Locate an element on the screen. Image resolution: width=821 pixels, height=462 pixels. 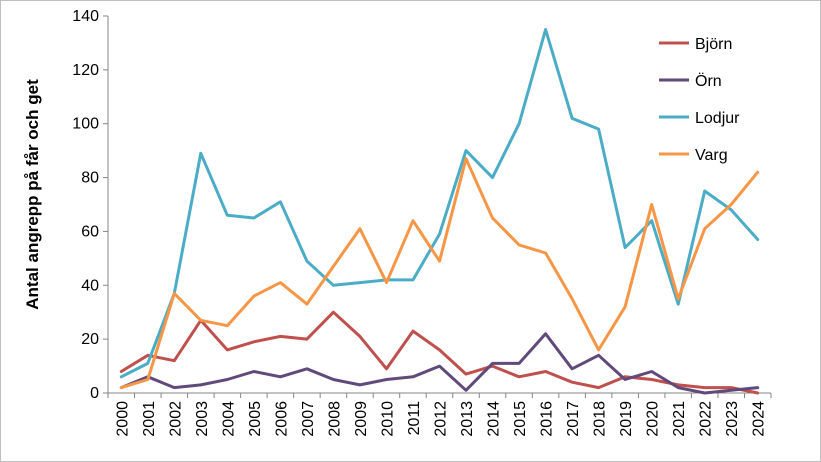
y-tick-label: 80 is located at coordinates (90, 178).